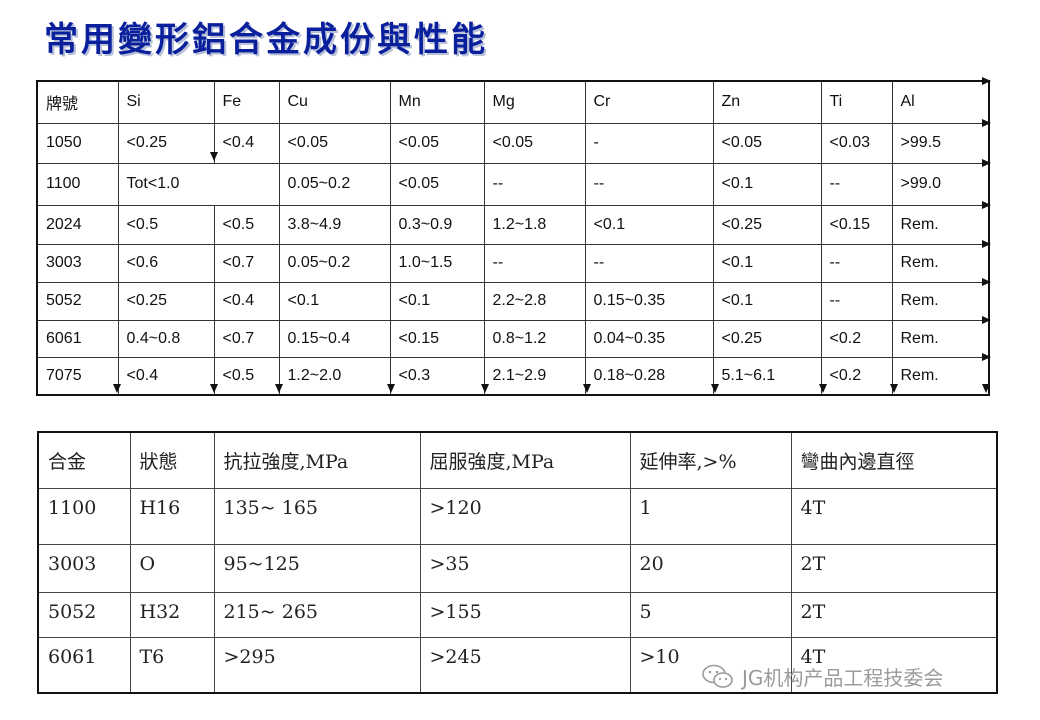  What do you see at coordinates (77, 184) in the screenshot?
I see `table-cell: 1100` at bounding box center [77, 184].